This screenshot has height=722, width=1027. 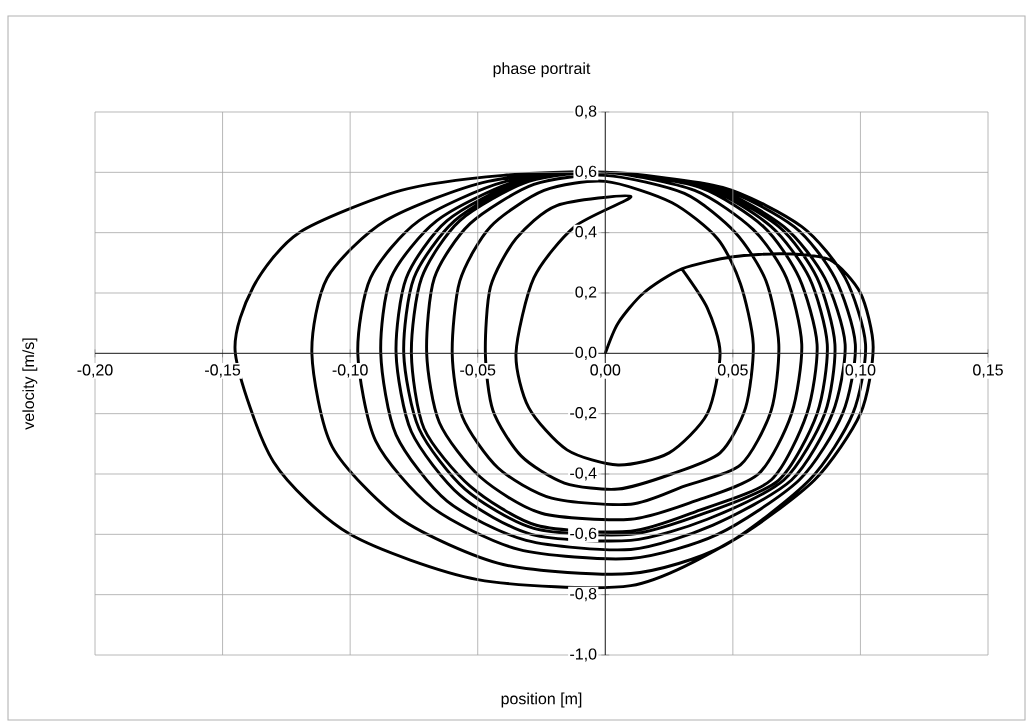 I want to click on x-axis-title: position [m], so click(x=541, y=700).